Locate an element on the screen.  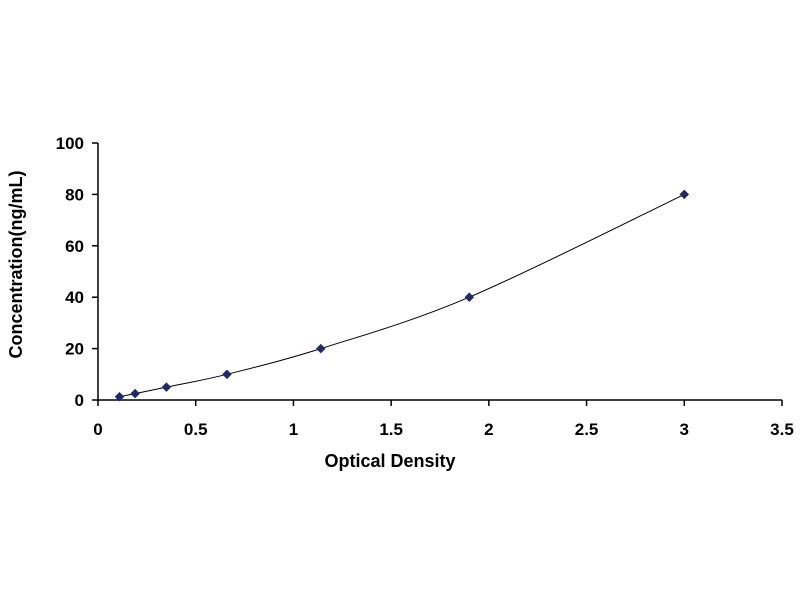
x-tick-label: 3 is located at coordinates (684, 429).